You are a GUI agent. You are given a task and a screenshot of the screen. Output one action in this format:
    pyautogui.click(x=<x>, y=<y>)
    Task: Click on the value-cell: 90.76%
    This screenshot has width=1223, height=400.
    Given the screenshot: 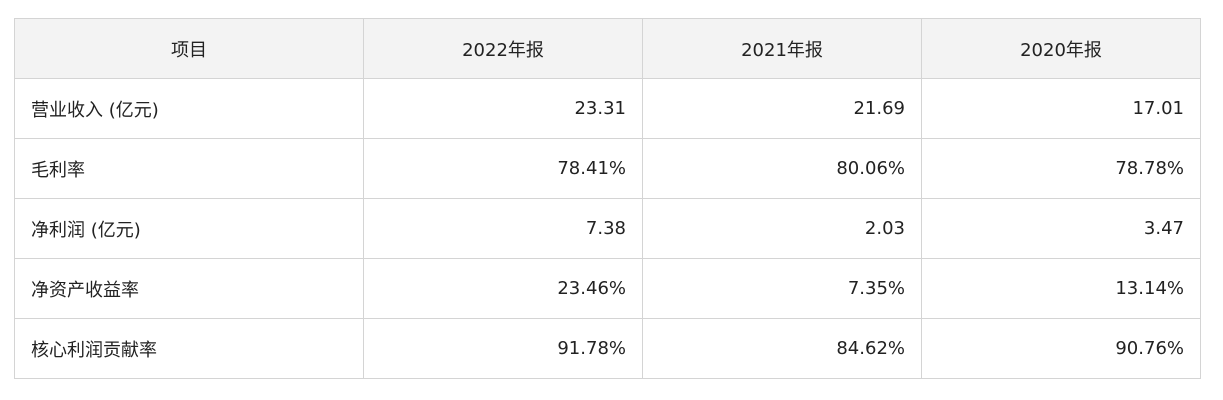 What is the action you would take?
    pyautogui.click(x=1061, y=348)
    